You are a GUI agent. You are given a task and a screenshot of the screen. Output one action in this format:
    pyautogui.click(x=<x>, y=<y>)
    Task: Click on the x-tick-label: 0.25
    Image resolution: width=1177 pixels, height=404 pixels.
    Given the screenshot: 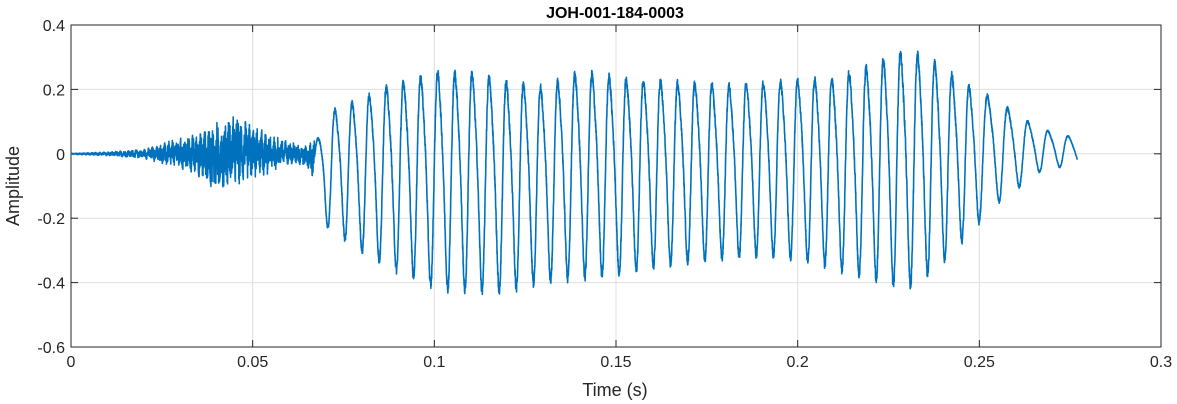 What is the action you would take?
    pyautogui.click(x=979, y=362)
    